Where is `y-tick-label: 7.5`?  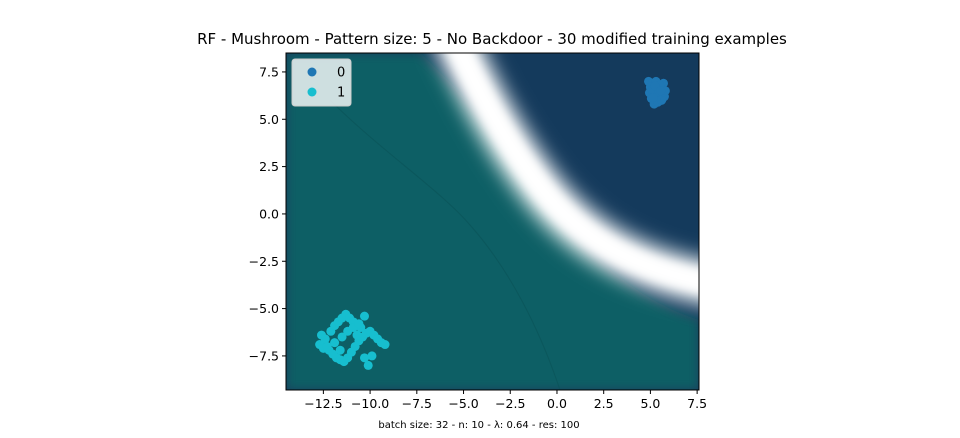 y-tick-label: 7.5 is located at coordinates (269, 71).